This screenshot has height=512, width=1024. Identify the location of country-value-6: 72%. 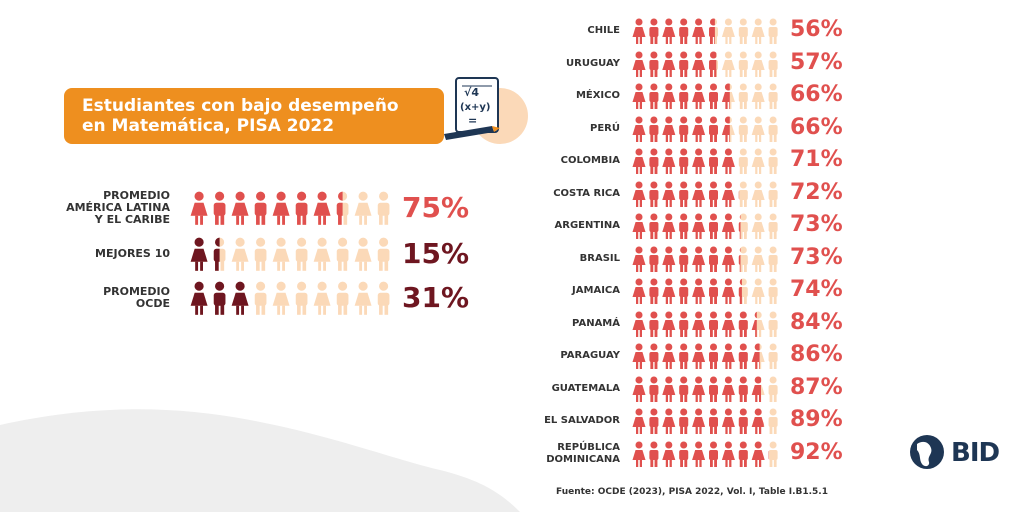
(816, 192).